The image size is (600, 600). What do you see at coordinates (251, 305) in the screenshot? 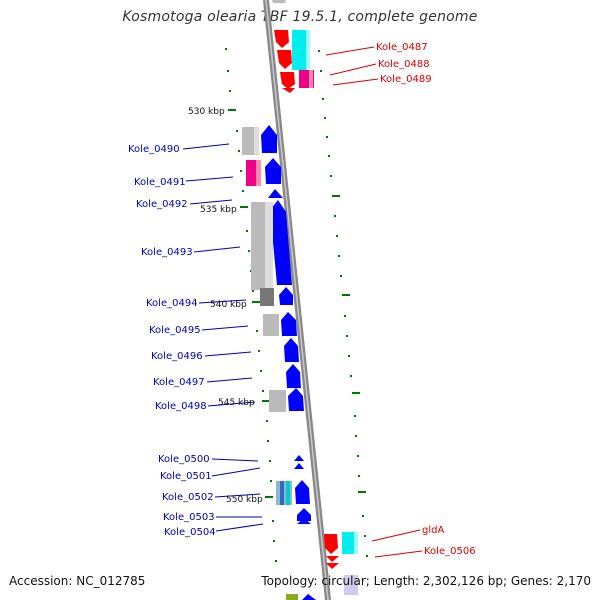
I see `scale-dots-inner` at bounding box center [251, 305].